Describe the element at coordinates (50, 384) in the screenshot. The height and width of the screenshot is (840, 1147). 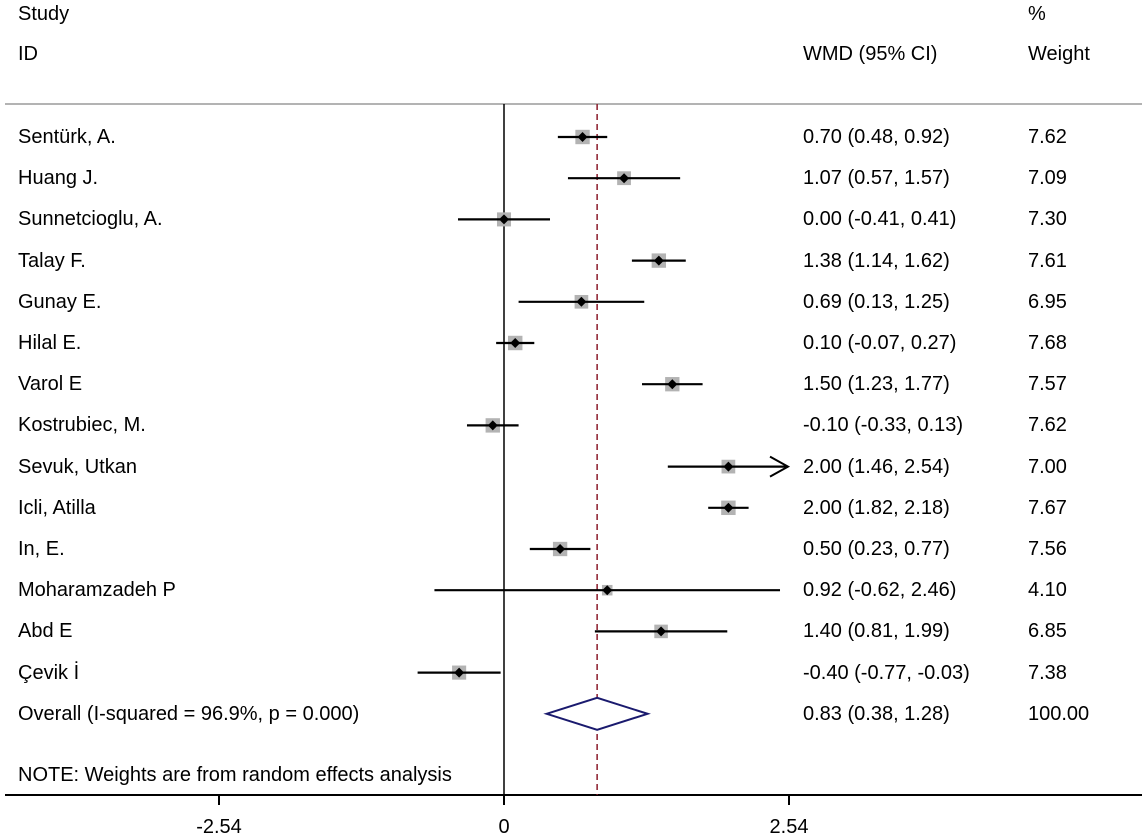
I see `study-label: Varol E` at that location.